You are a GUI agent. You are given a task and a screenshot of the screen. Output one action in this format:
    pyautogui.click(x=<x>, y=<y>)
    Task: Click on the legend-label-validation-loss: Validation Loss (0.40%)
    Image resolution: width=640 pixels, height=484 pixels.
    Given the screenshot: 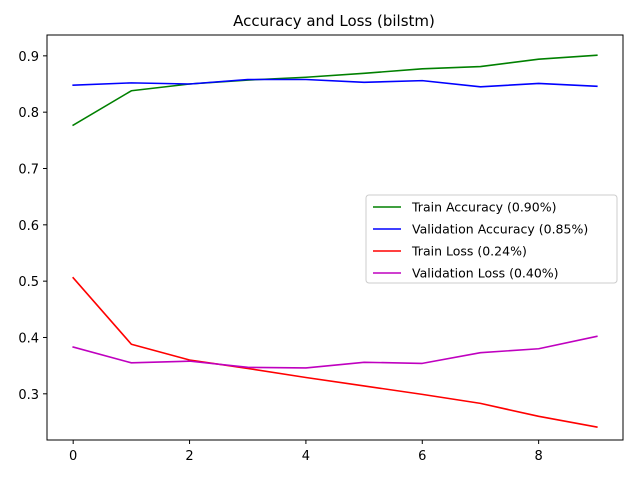 What is the action you would take?
    pyautogui.click(x=485, y=273)
    